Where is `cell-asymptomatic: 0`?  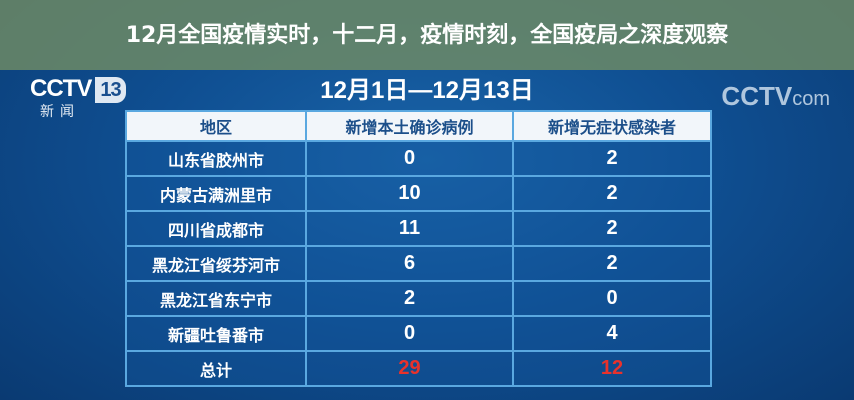
cell-asymptomatic: 0 is located at coordinates (612, 298).